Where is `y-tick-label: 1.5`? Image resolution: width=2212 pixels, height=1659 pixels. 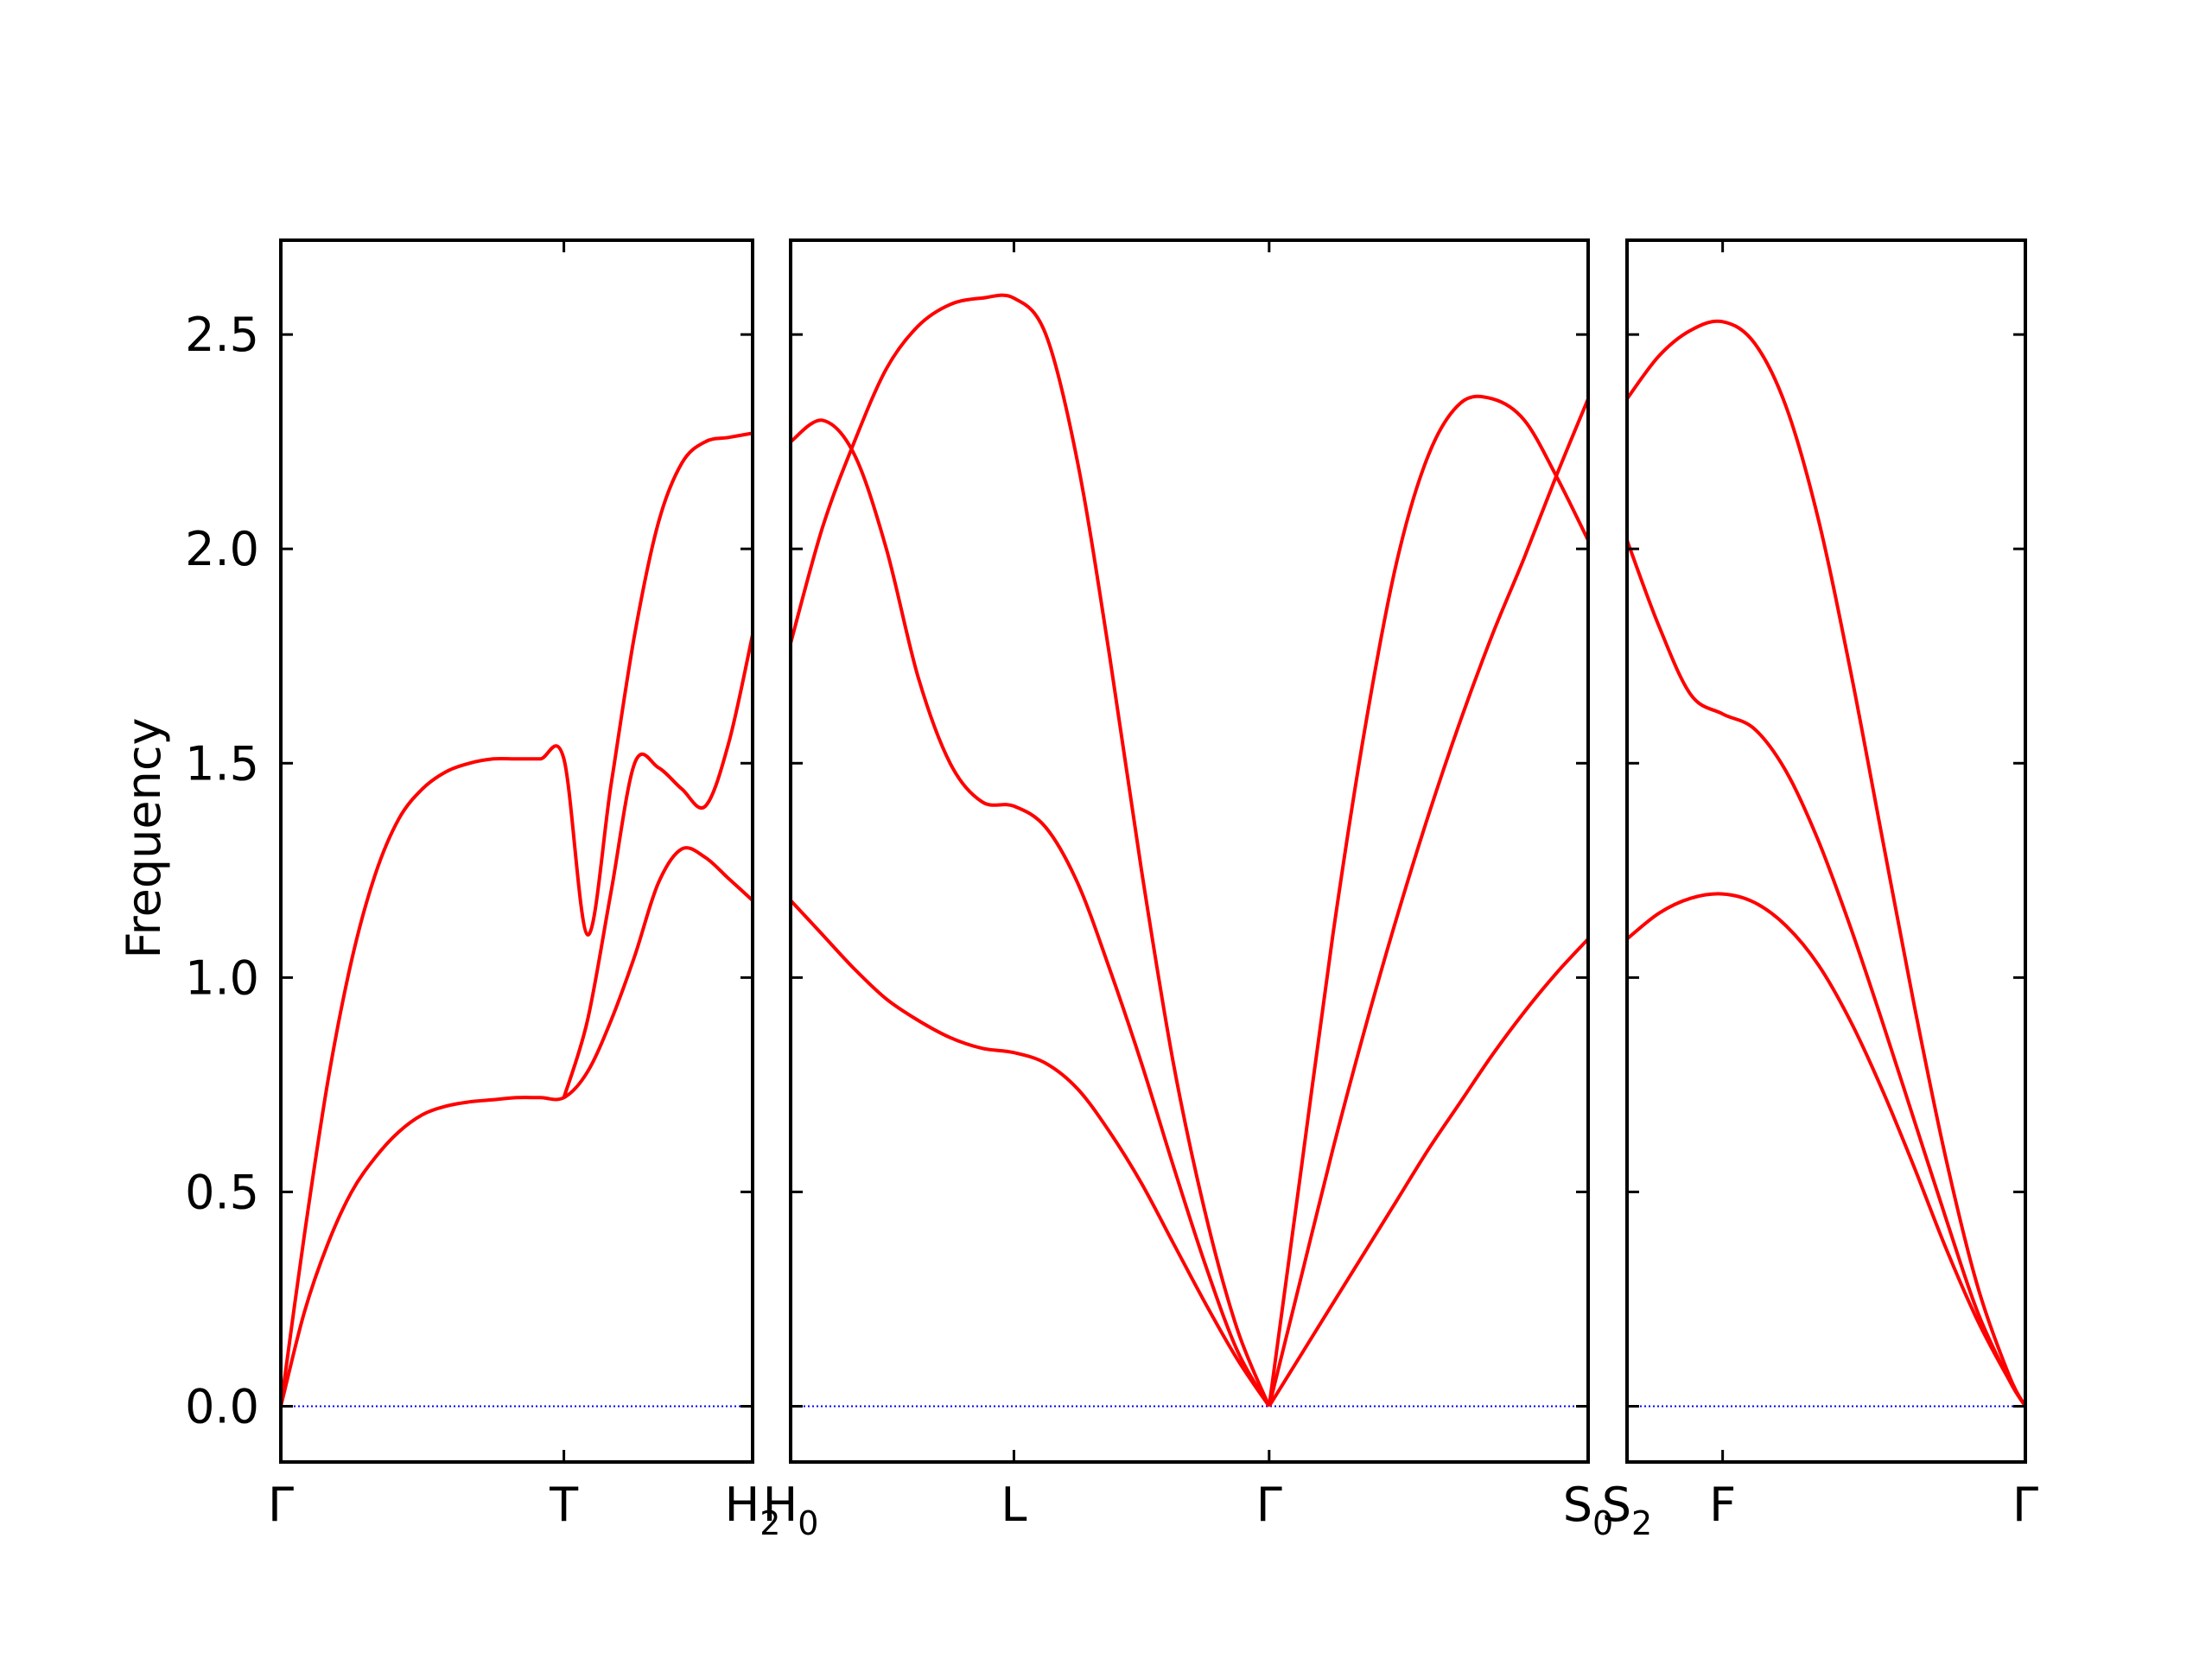 y-tick-label: 1.5 is located at coordinates (222, 763).